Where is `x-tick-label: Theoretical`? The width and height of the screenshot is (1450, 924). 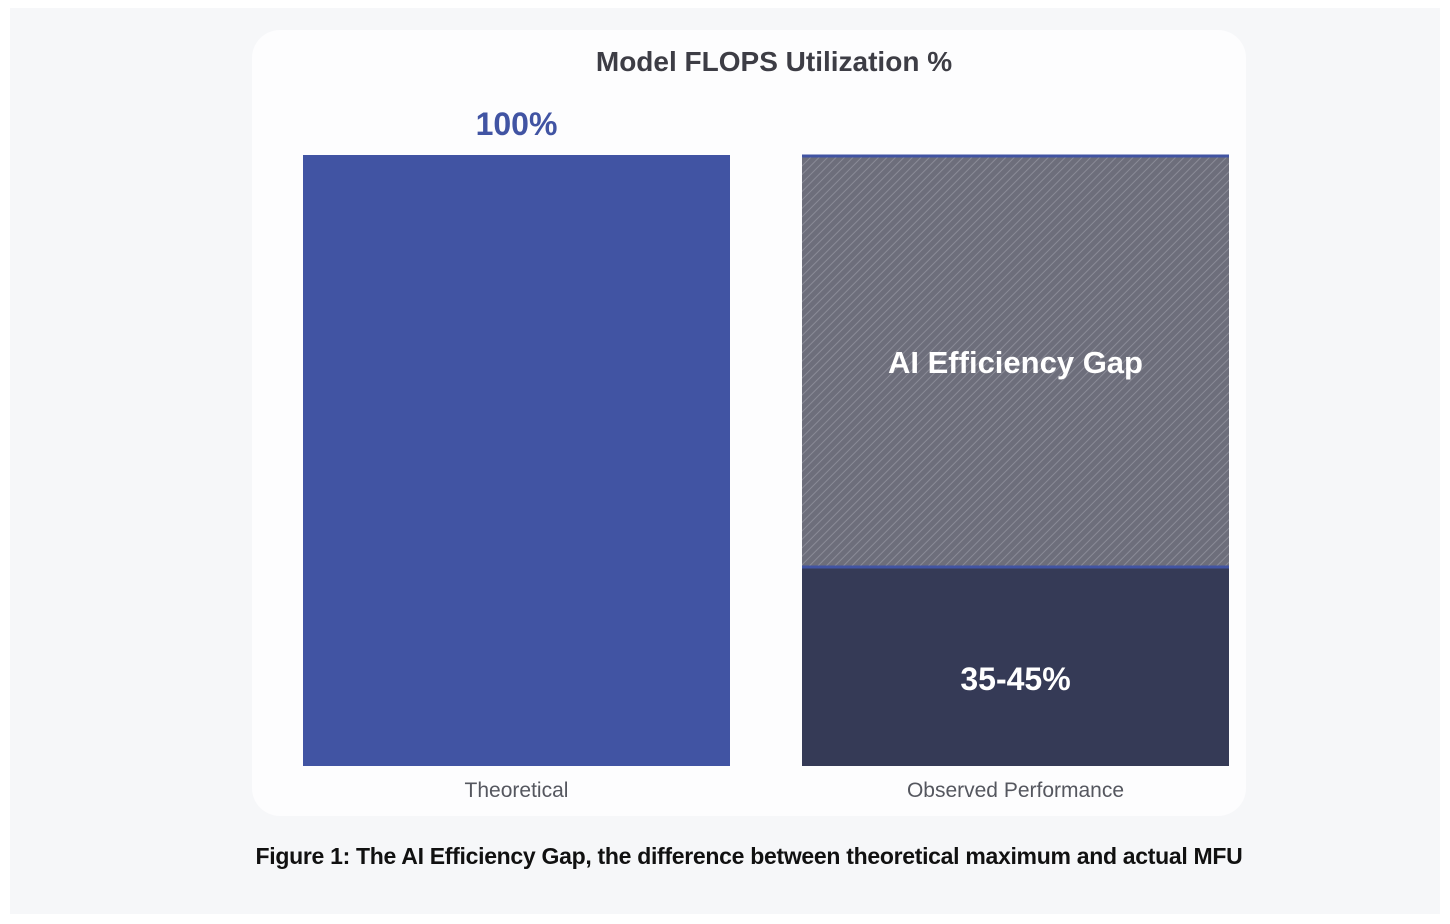
x-tick-label: Theoretical is located at coordinates (517, 790).